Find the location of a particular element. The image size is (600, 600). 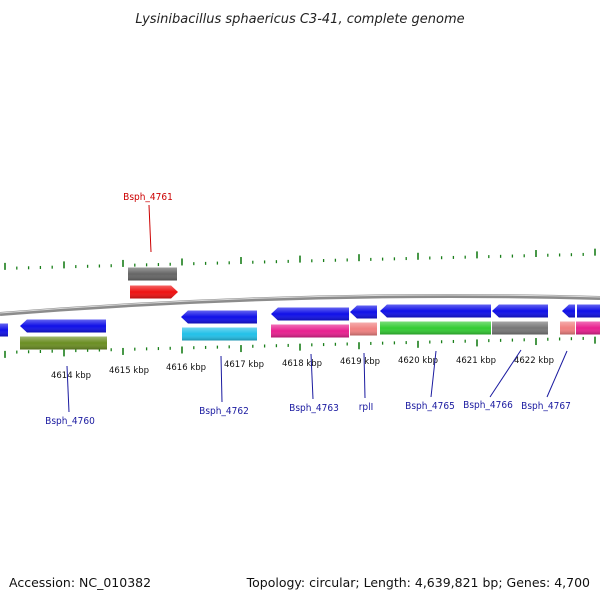

cds-rpli is located at coordinates (363, 312).